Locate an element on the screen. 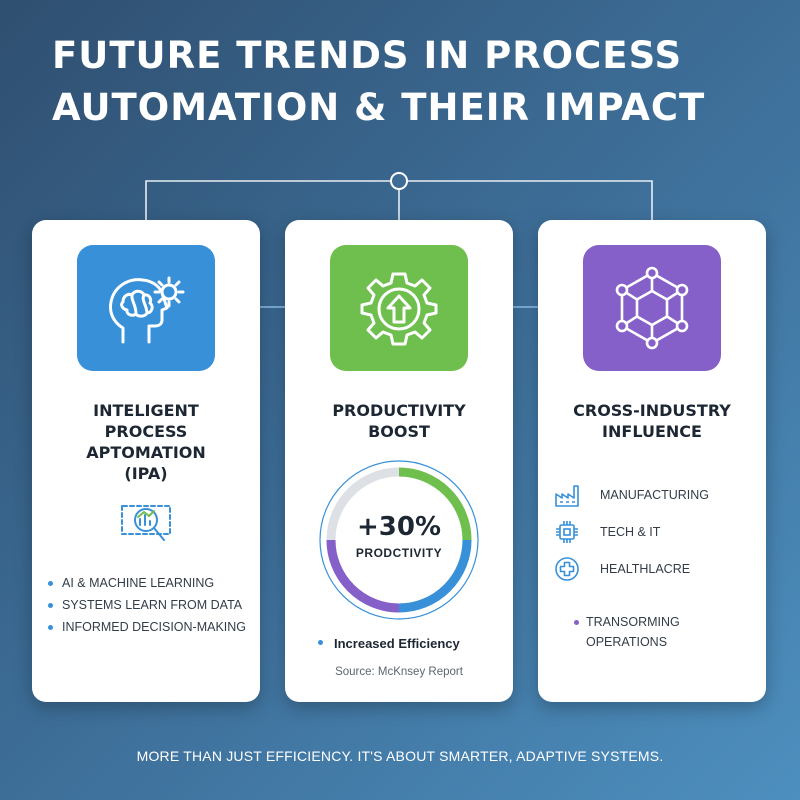  list-item: INFORMED DECISION-MAKING is located at coordinates (147, 627).